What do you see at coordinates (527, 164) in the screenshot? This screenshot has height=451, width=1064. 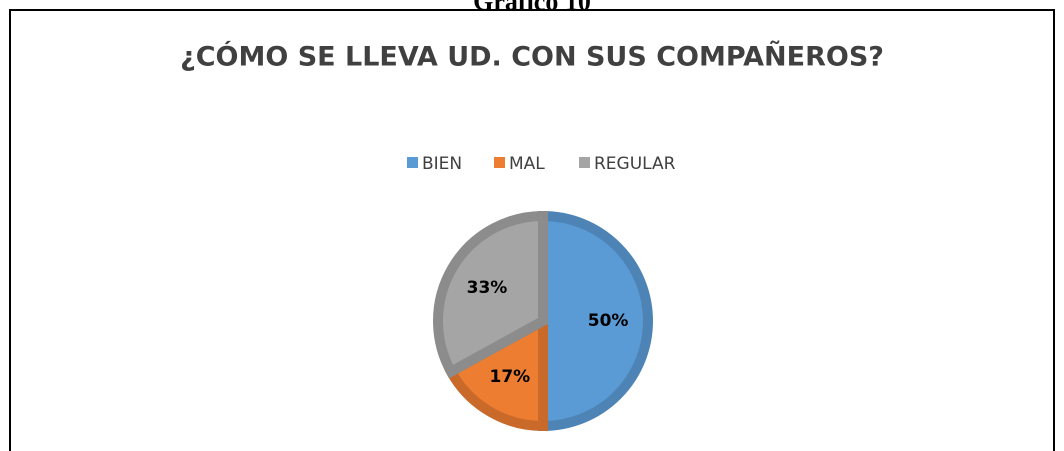 I see `legend-label: MAL` at bounding box center [527, 164].